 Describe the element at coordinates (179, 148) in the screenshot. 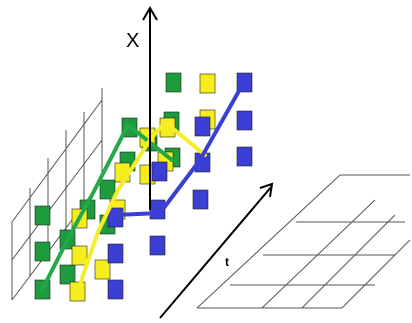

I see `blue-trajectory-line` at that location.